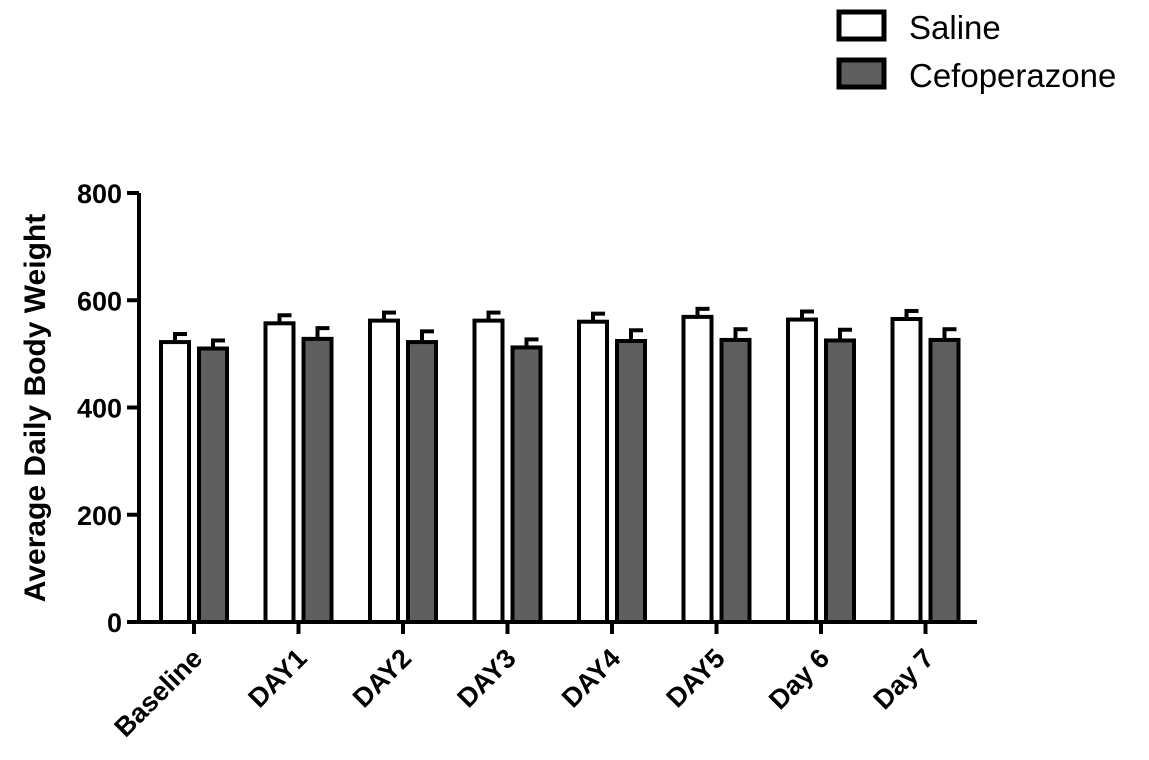  I want to click on x-tick-label: DAY1, so click(277, 678).